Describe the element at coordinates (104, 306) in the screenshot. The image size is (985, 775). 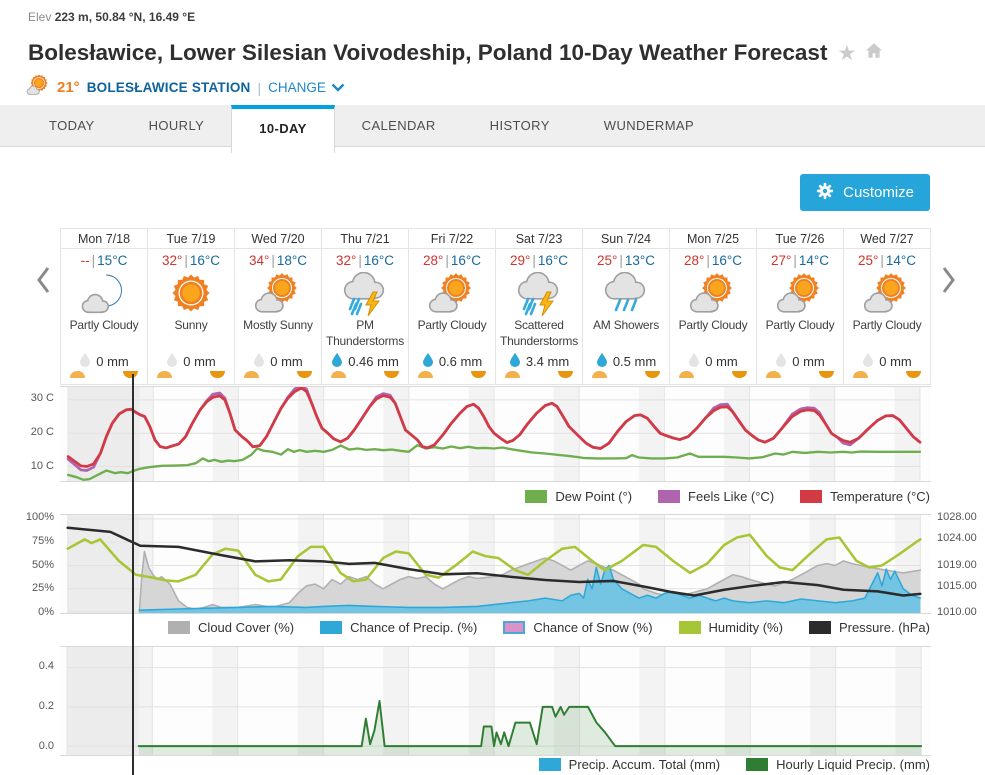
I see `forecast-tile: Mon 7/18 -- | 15°C Partly Cloudy 0 mm` at that location.